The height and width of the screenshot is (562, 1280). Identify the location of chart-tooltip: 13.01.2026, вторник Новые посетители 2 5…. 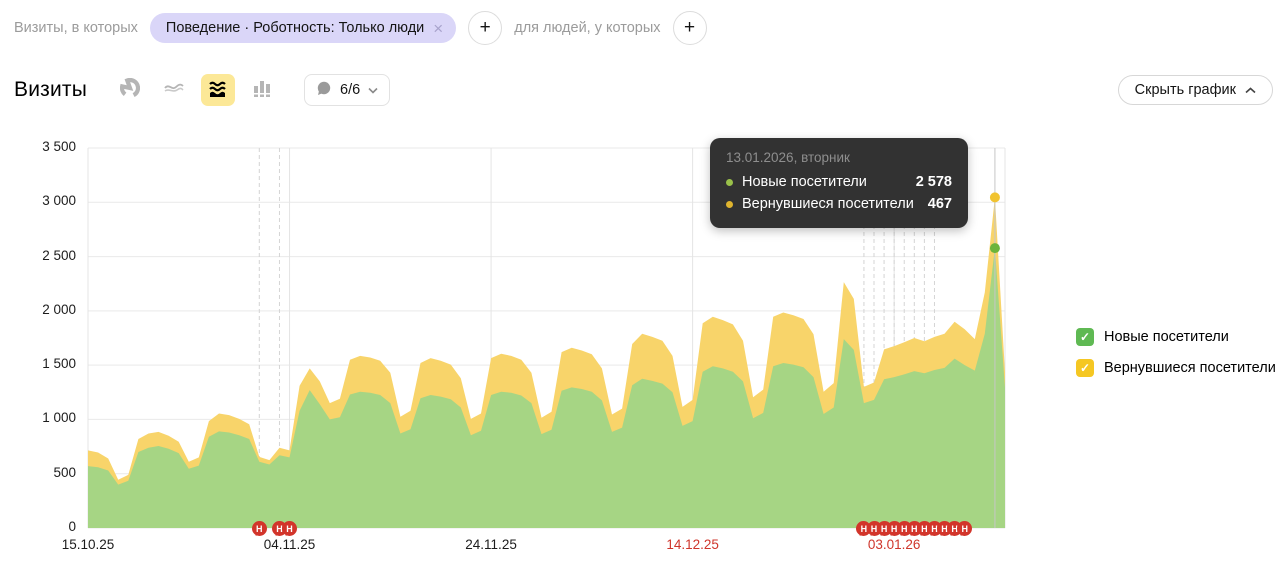
(839, 183).